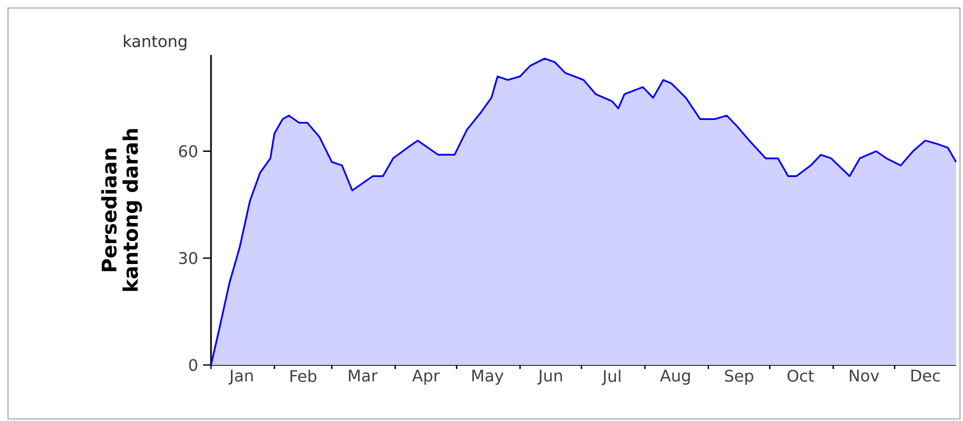 The height and width of the screenshot is (421, 963). Describe the element at coordinates (611, 378) in the screenshot. I see `x-tick-label: Jul` at that location.